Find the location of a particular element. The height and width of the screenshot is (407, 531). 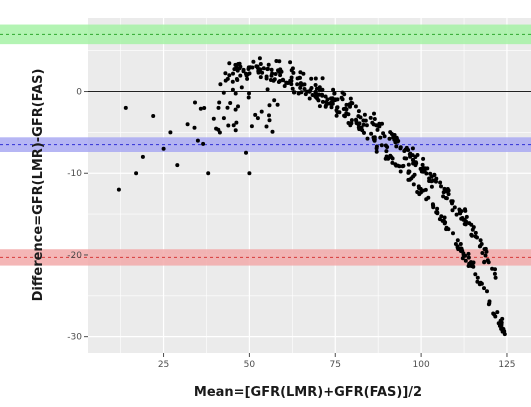

y-tick-label: -20 is located at coordinates (74, 256).